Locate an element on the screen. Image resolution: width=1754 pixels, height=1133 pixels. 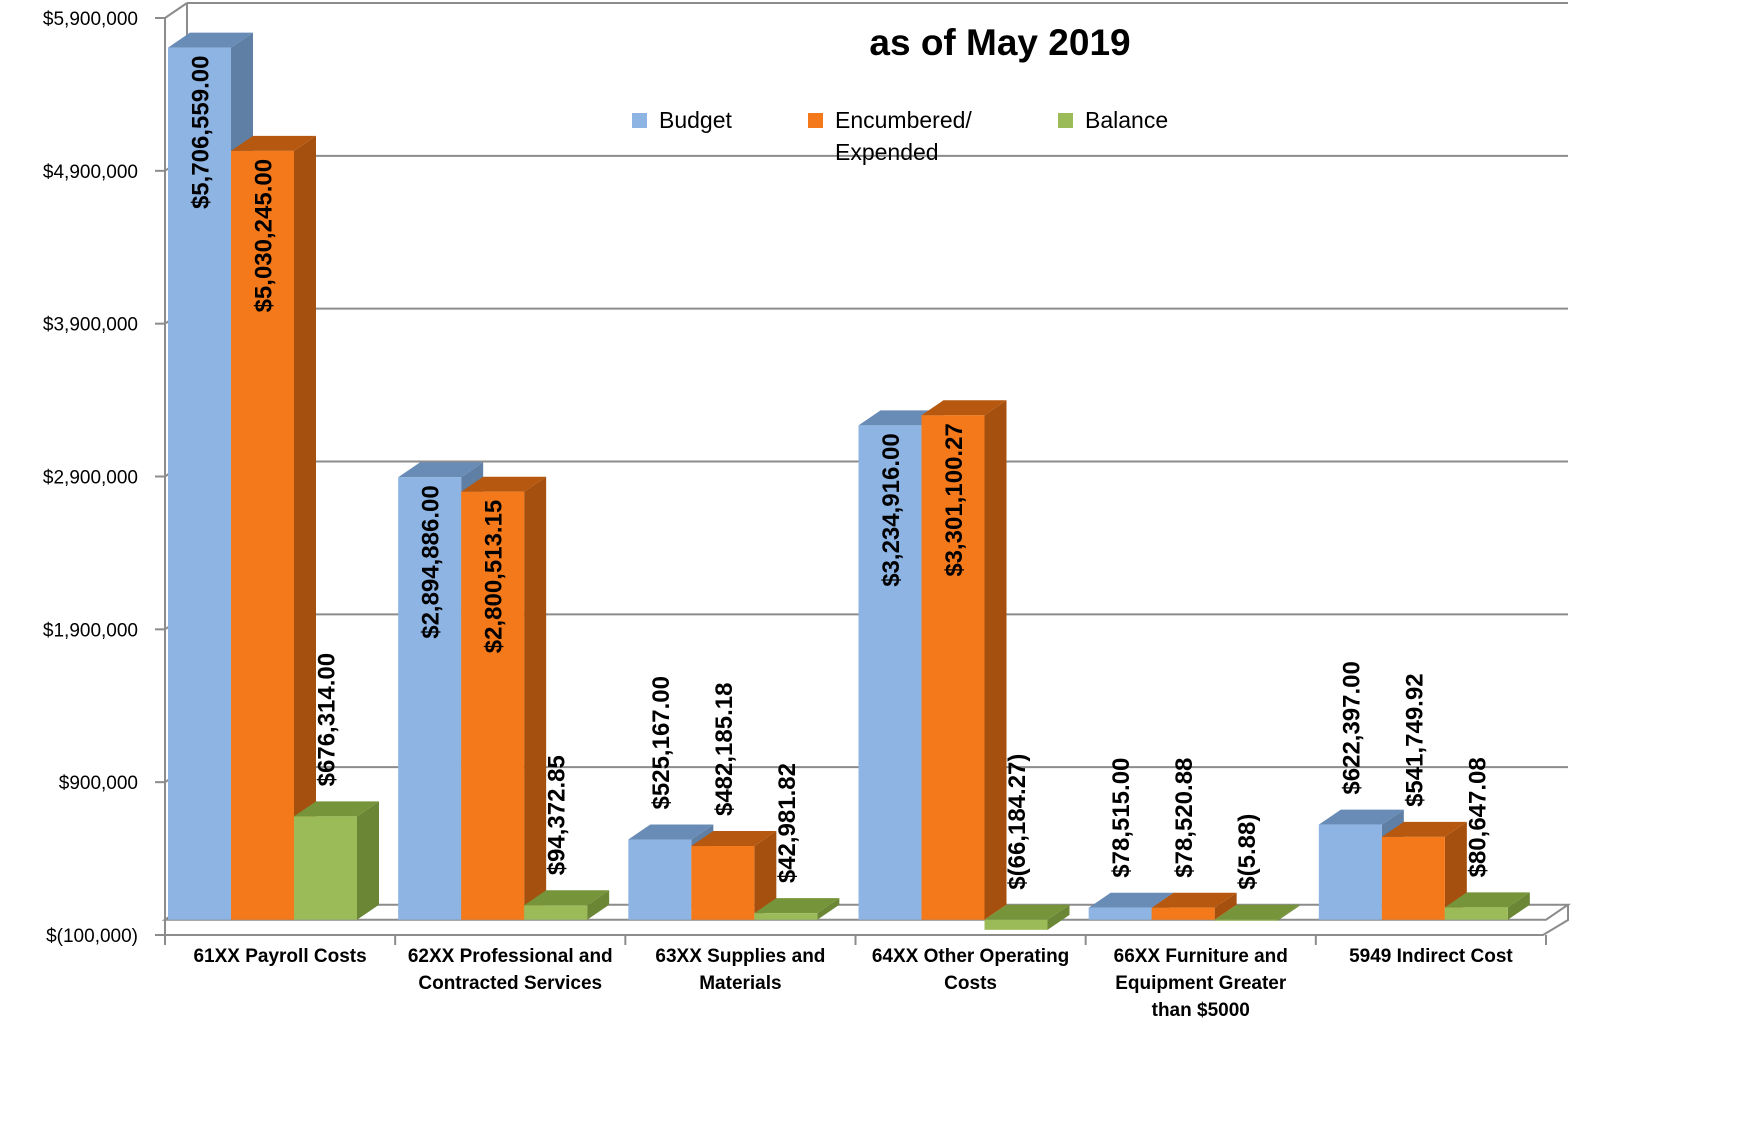
category-label-line: Contracted Services is located at coordinates (510, 983).